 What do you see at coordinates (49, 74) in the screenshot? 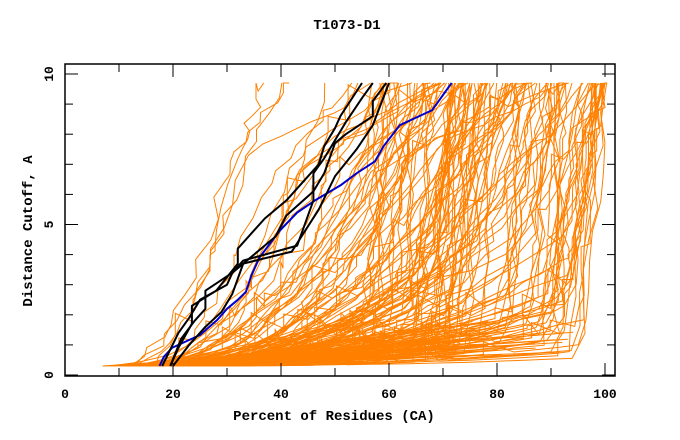
I see `y-tick-label: 10` at bounding box center [49, 74].